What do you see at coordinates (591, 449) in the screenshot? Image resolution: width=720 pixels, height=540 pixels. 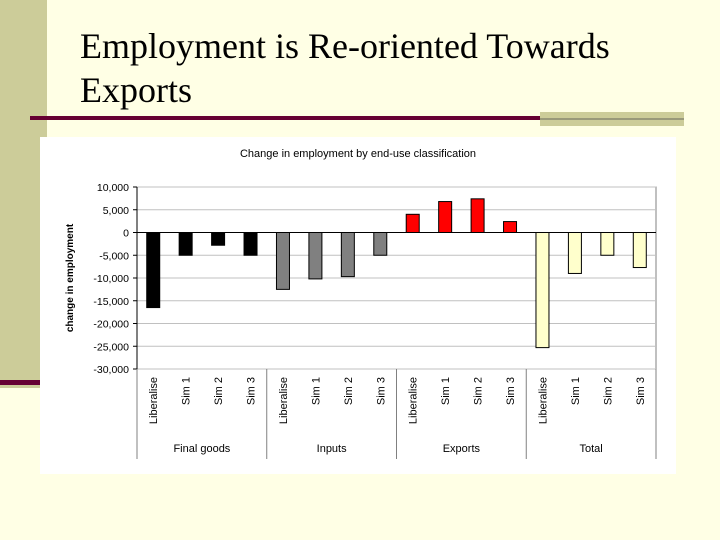 I see `group-label: Total` at bounding box center [591, 449].